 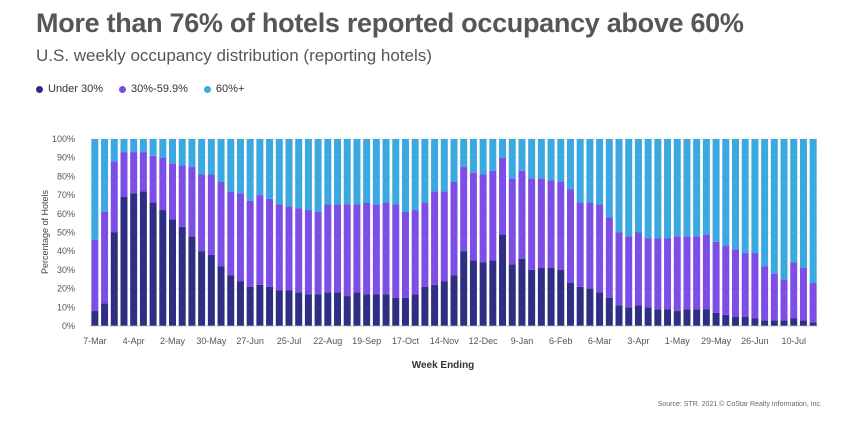 What do you see at coordinates (230, 89) in the screenshot?
I see `legend-label-over60: 60%+` at bounding box center [230, 89].